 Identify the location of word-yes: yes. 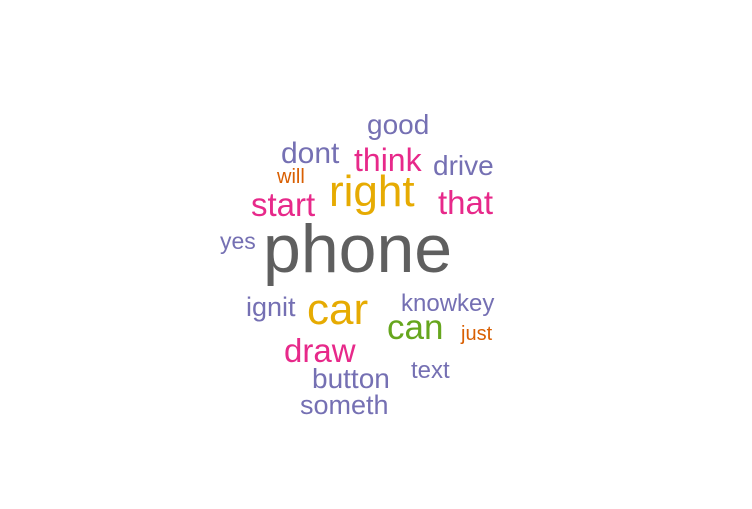
(238, 241).